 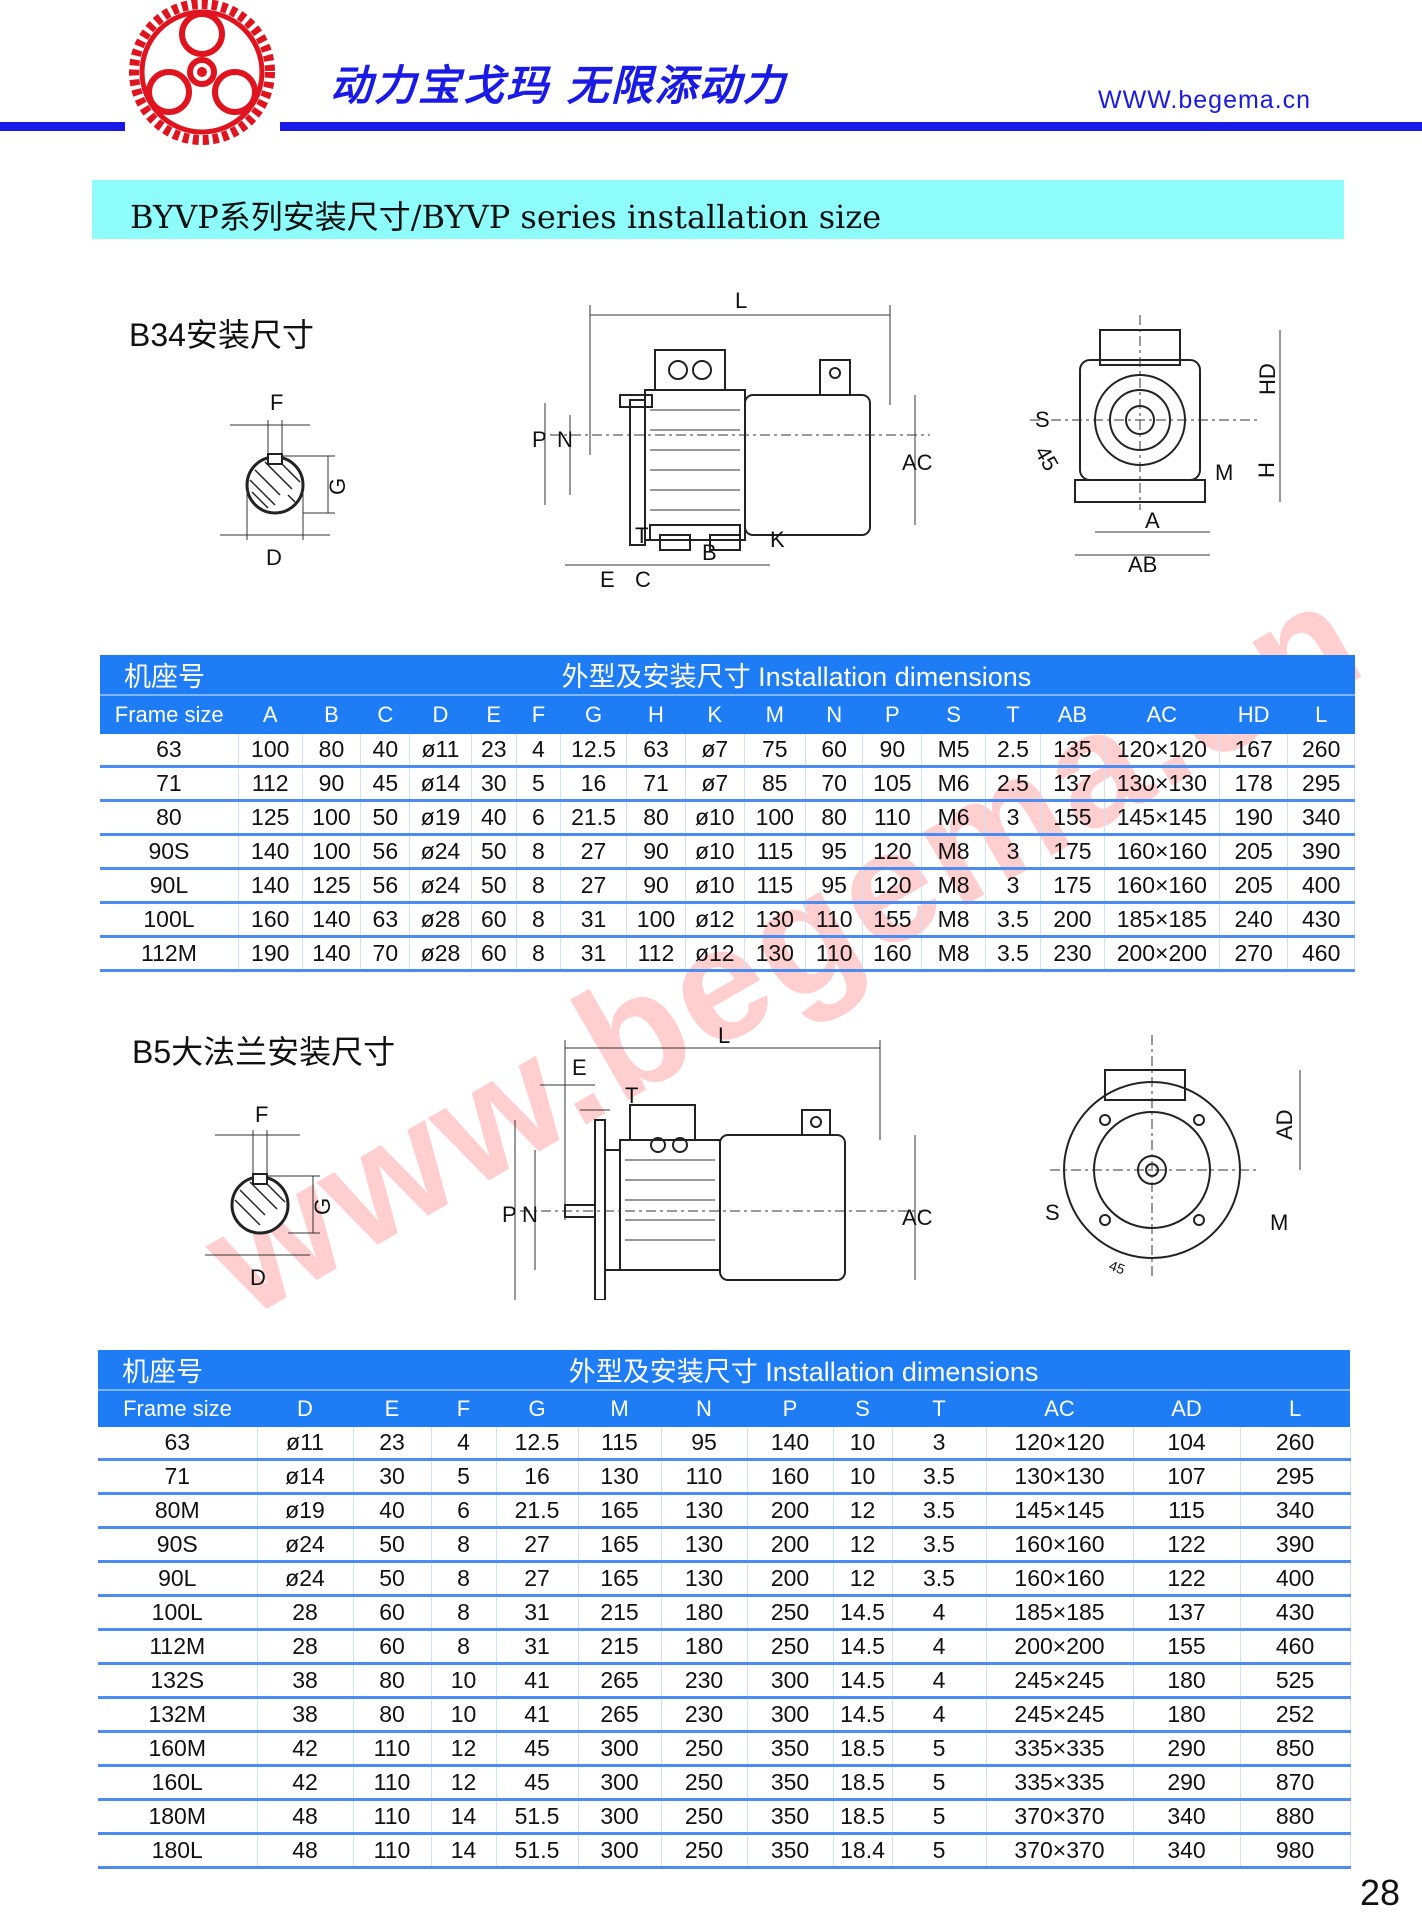 I want to click on table-cell: 100, so click(x=656, y=920).